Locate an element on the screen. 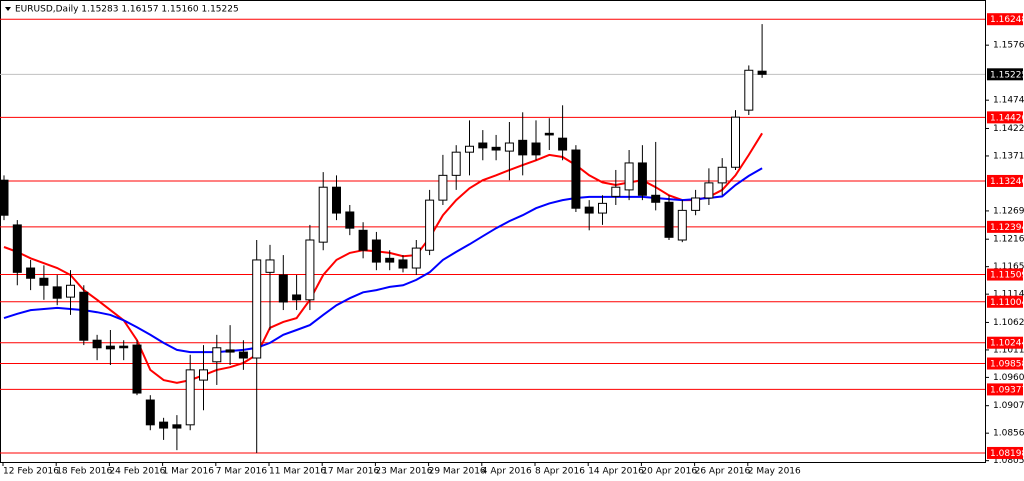 The height and width of the screenshot is (481, 1024). level-label: 1.08198 is located at coordinates (1007, 454).